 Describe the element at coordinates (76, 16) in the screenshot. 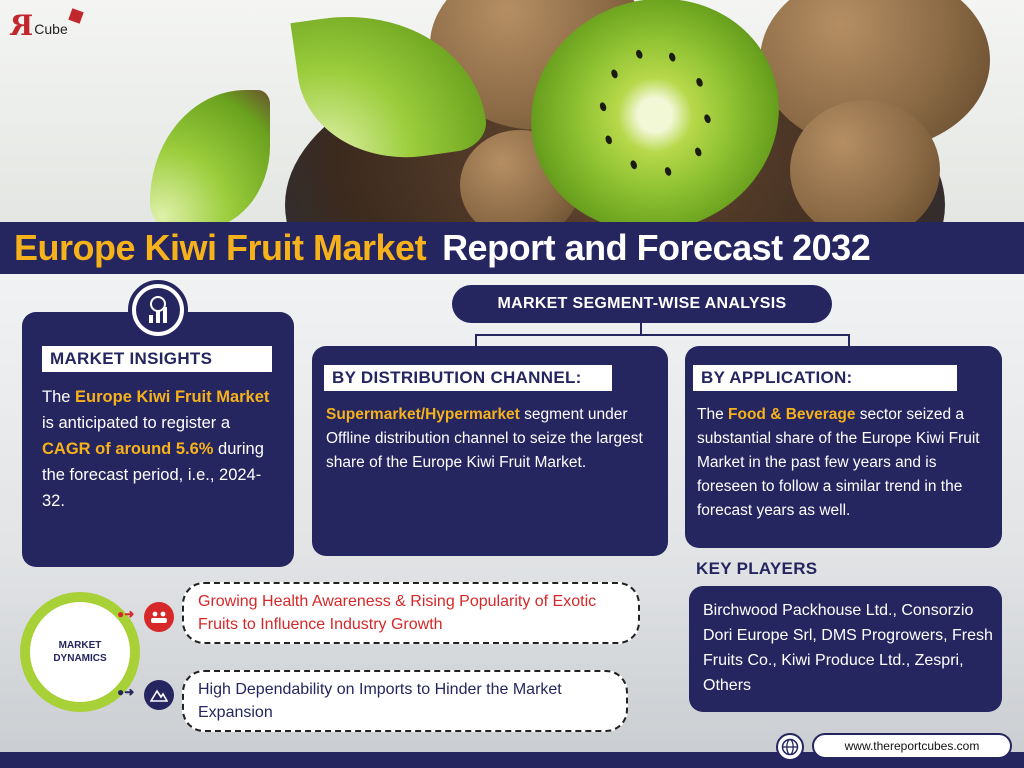

I see `logo-cube-icon` at that location.